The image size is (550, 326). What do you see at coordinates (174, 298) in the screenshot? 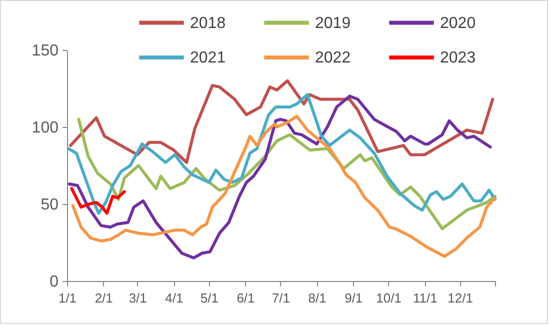
I see `x-tick-label: 4/1` at bounding box center [174, 298].